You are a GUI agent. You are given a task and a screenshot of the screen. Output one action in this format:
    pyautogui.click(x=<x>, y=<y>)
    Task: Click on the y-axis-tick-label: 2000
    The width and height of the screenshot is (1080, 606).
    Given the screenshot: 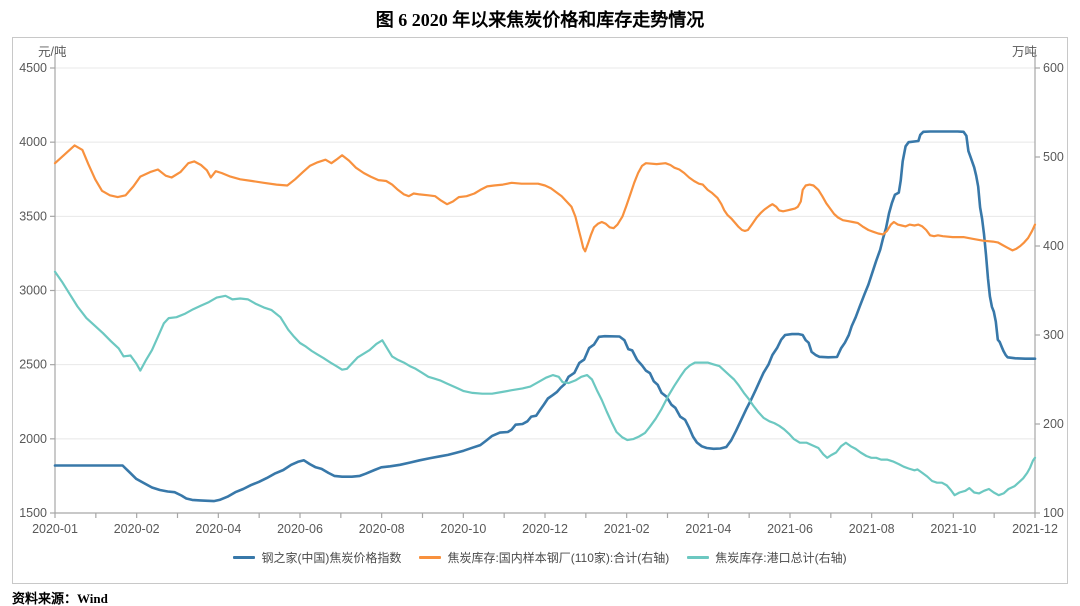 What is the action you would take?
    pyautogui.click(x=33, y=439)
    